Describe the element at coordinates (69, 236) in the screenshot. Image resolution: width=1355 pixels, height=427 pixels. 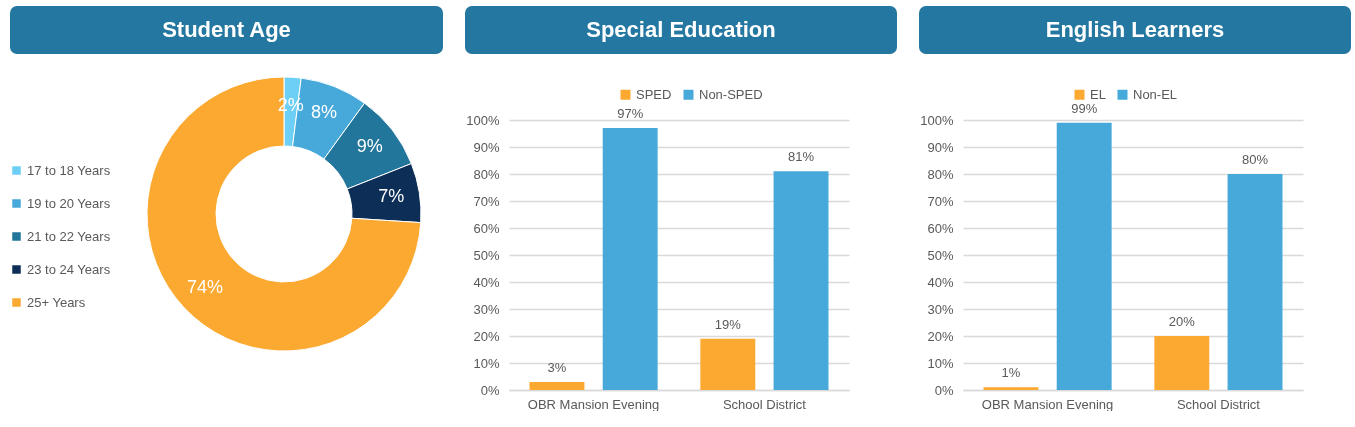
I see `legend-label: 21 to 22 Years` at that location.